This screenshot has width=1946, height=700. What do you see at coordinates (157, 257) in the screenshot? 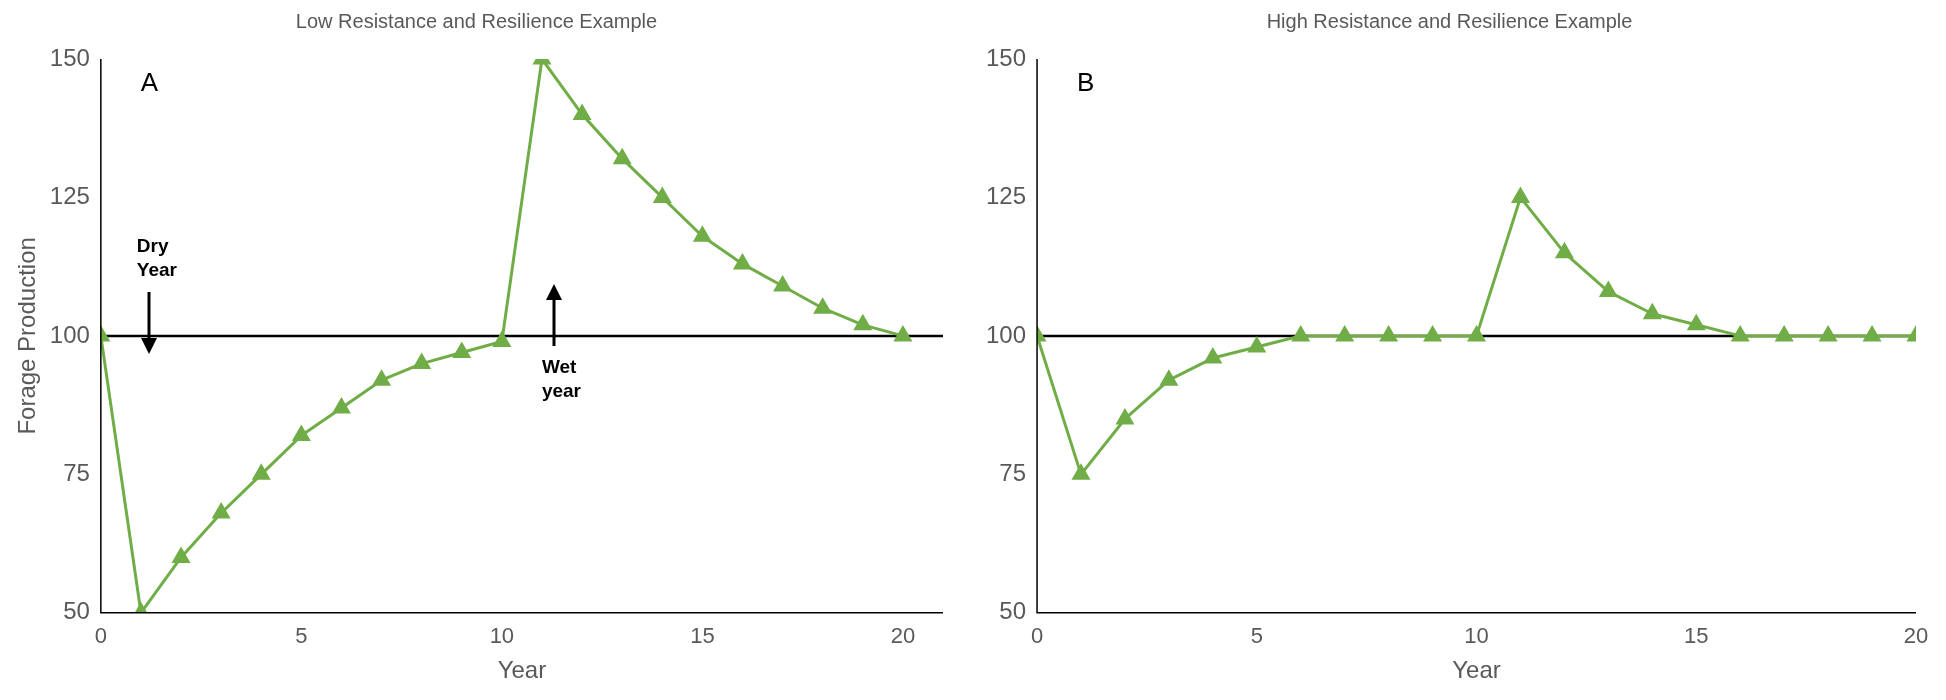
I see `annotation: Dry Year` at bounding box center [157, 257].